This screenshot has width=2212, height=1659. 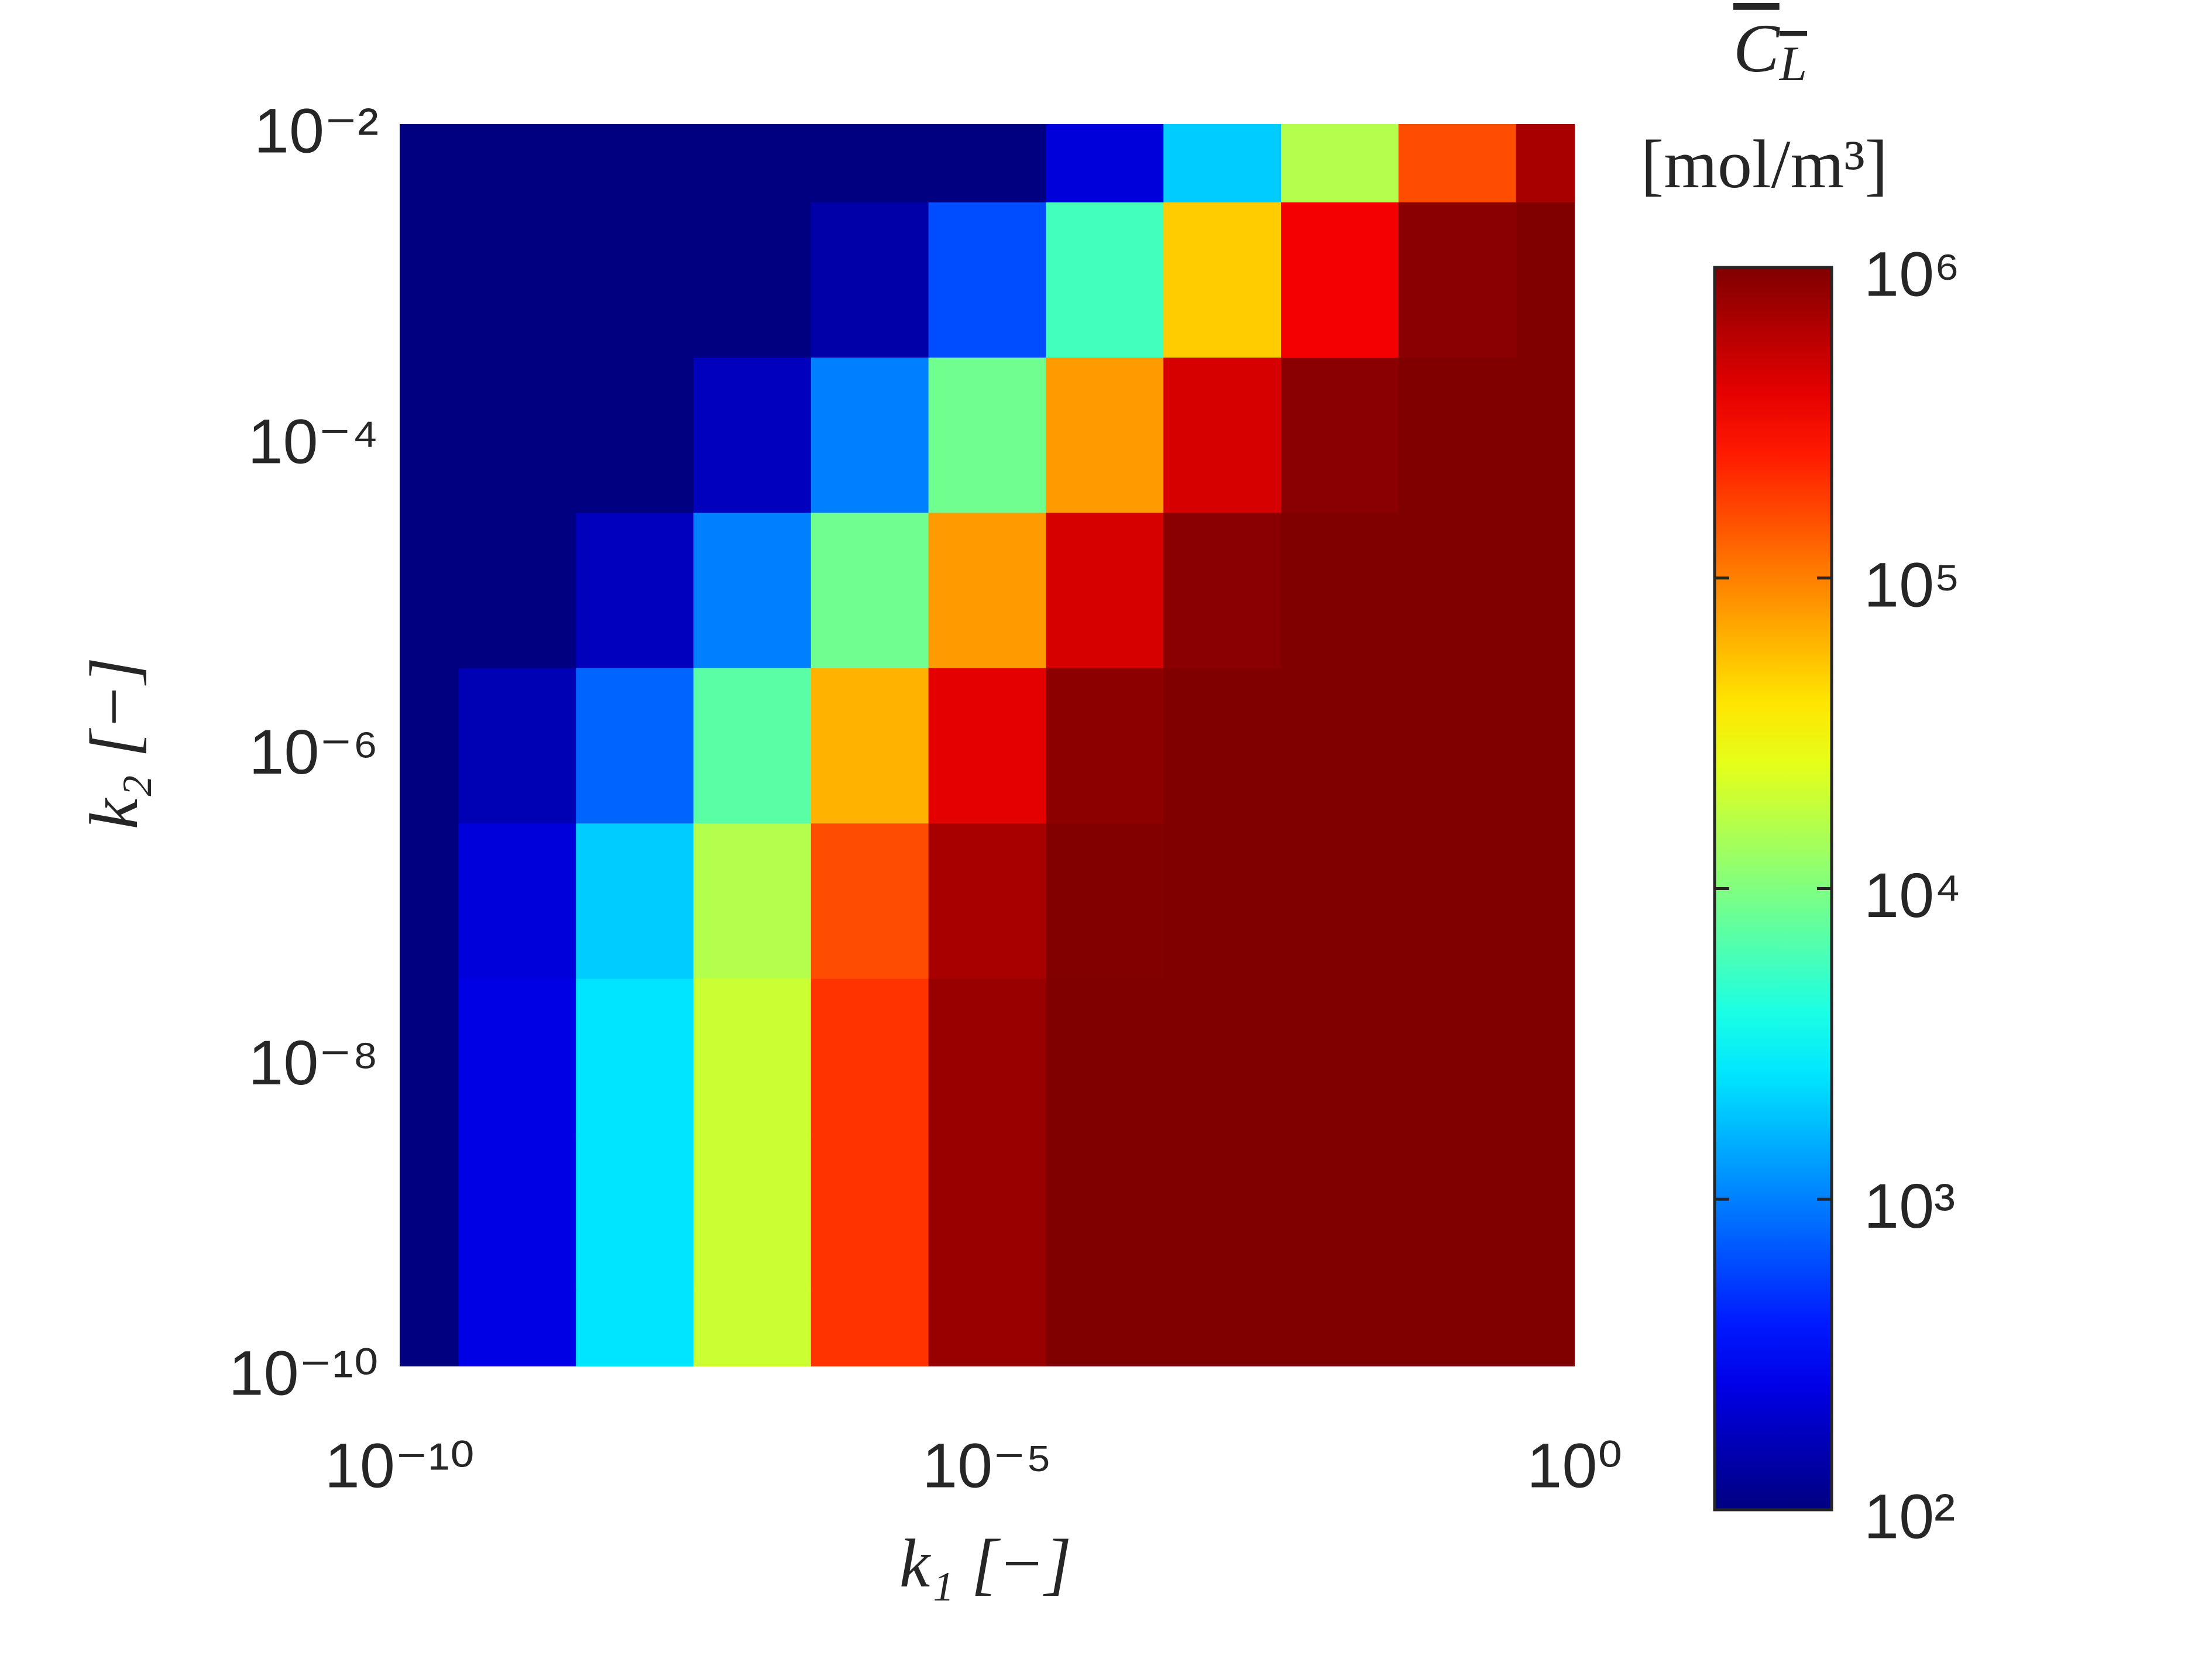 I want to click on y-axis-label: k₂ [−], so click(x=113, y=743).